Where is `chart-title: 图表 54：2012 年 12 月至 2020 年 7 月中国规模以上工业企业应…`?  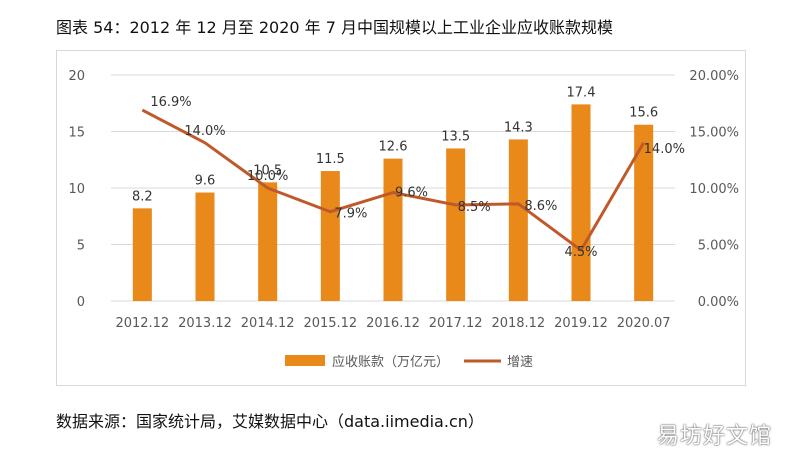 chart-title: 图表 54：2012 年 12 月至 2020 年 7 月中国规模以上工业企业应… is located at coordinates (335, 27).